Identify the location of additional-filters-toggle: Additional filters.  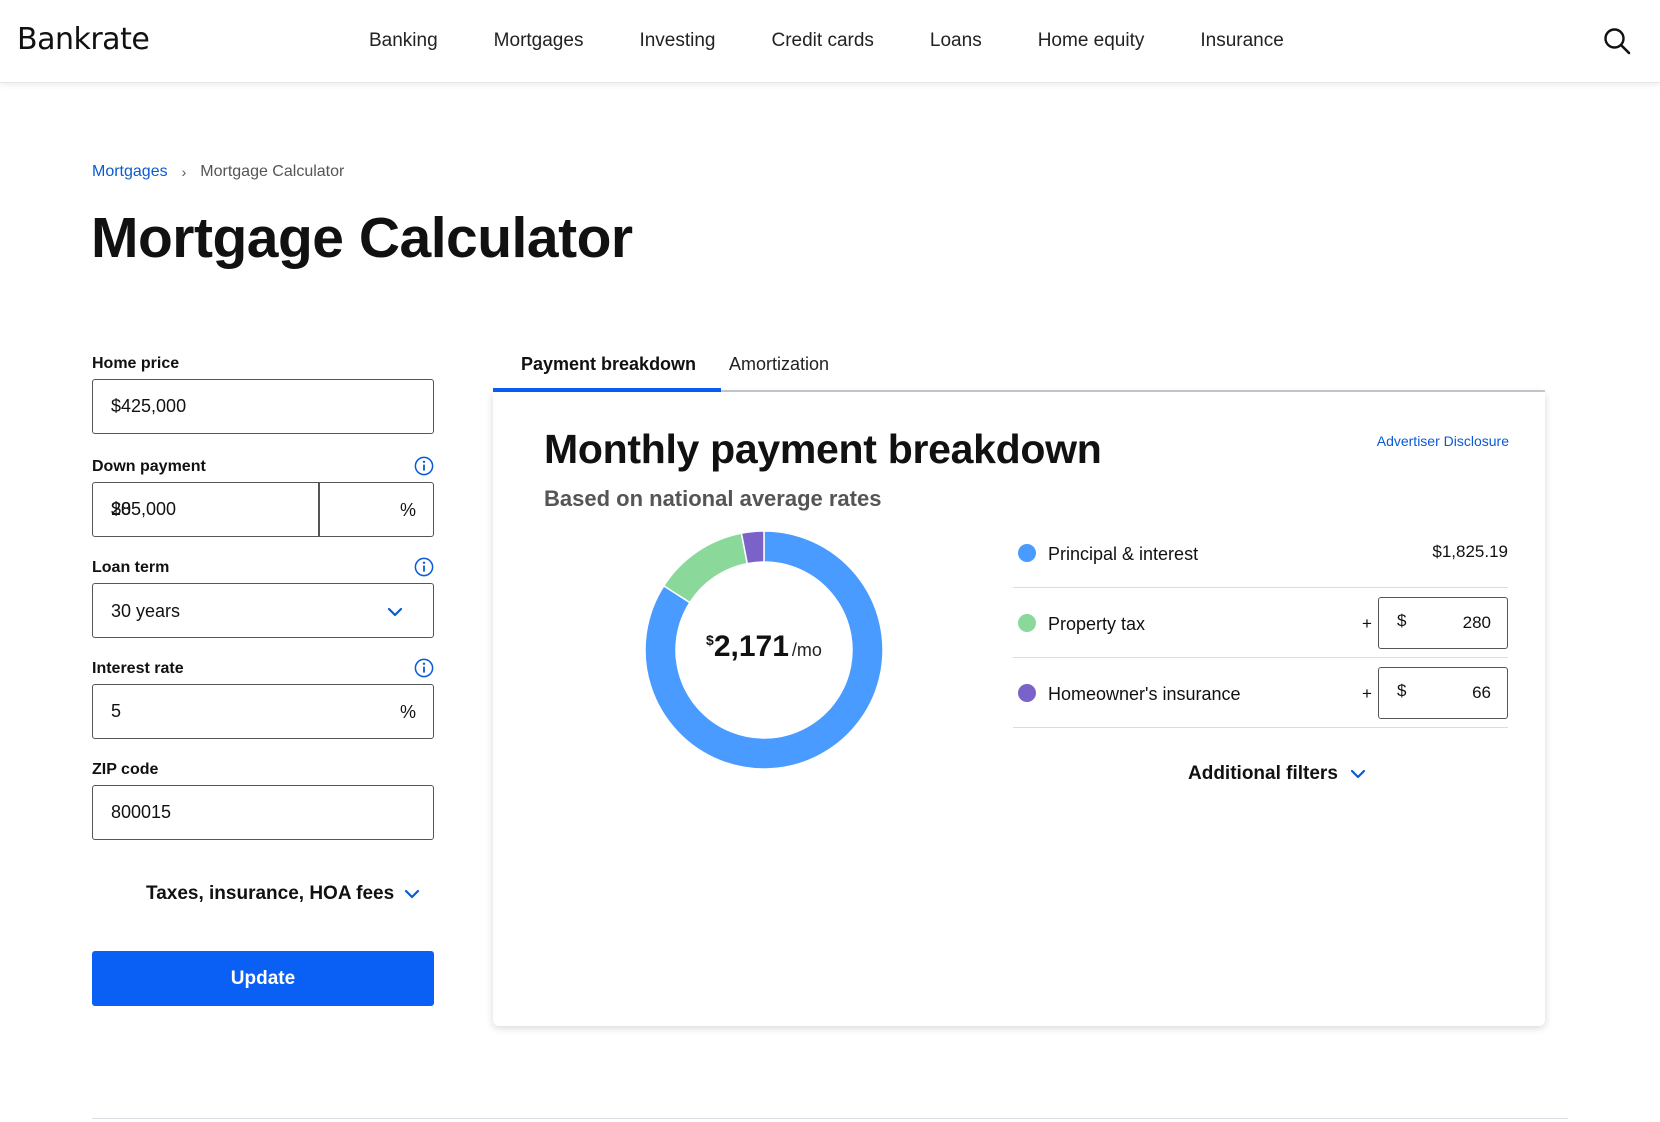
(1277, 774).